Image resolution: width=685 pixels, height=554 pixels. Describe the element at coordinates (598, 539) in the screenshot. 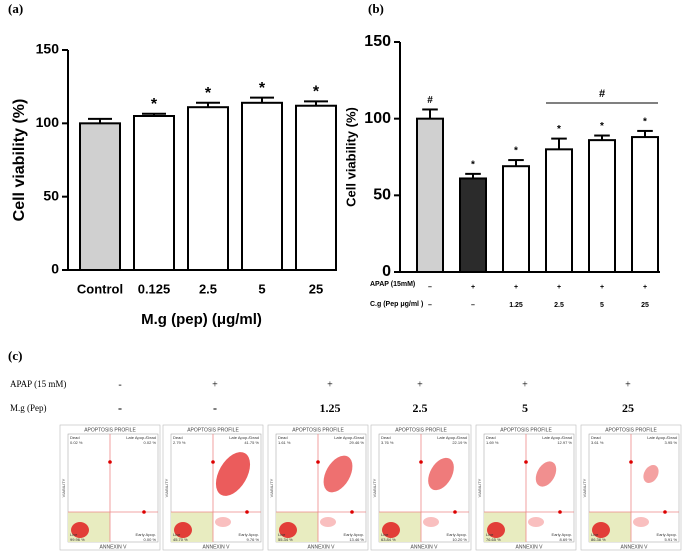

I see `quadrant-value: 86.38 %` at that location.